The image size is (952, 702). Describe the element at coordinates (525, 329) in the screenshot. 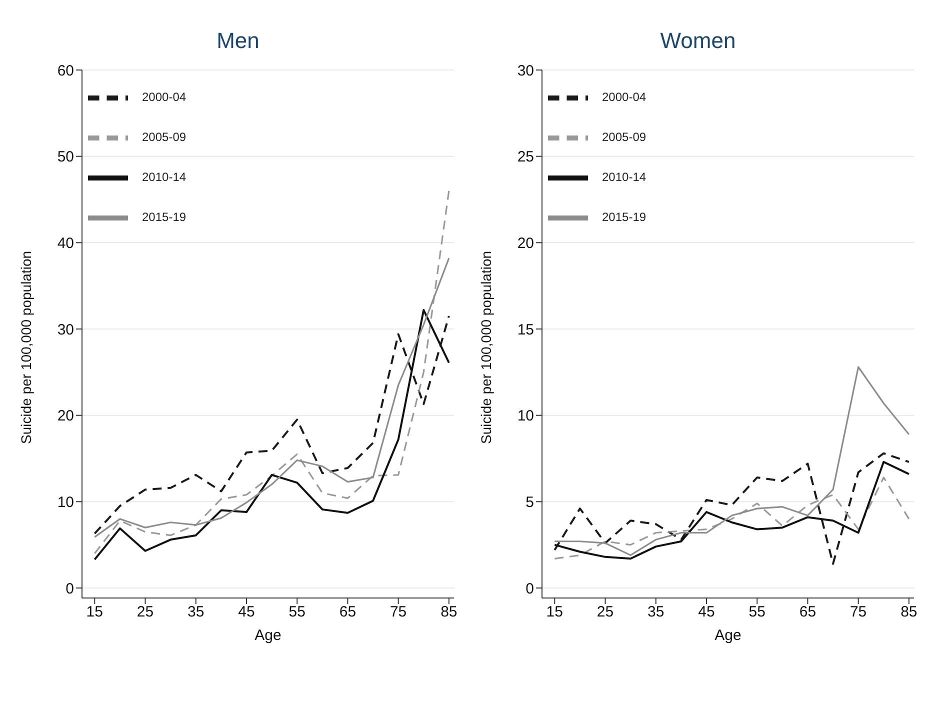

I see `y-tick-label: 15` at that location.